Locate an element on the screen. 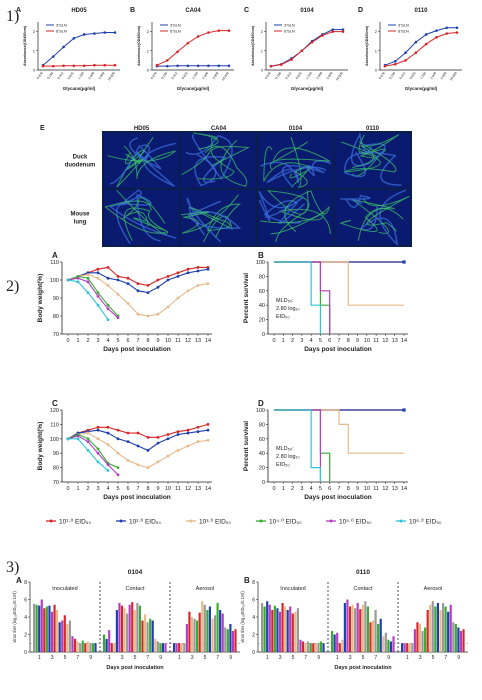  panel-letter: C is located at coordinates (55, 403).